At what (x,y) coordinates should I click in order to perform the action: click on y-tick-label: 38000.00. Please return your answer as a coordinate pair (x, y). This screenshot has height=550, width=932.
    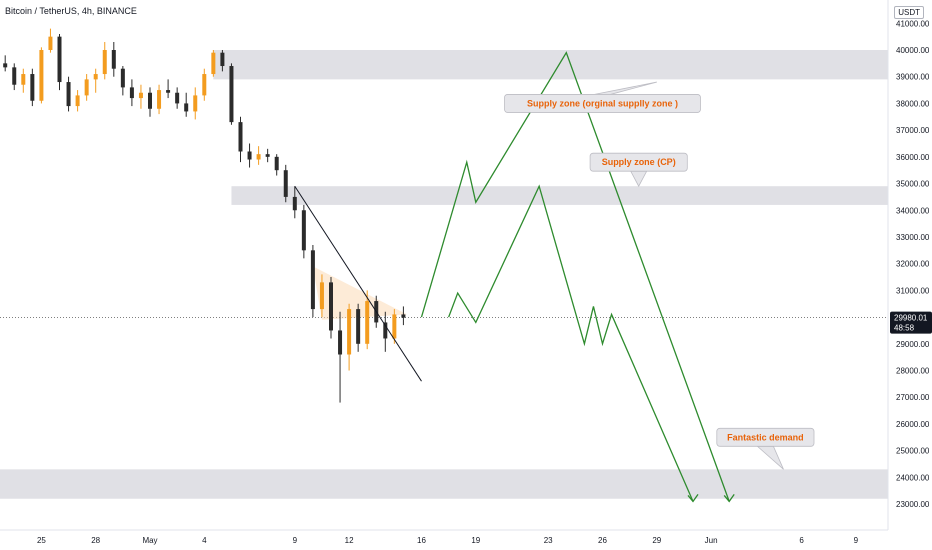
    Looking at the image, I should click on (913, 103).